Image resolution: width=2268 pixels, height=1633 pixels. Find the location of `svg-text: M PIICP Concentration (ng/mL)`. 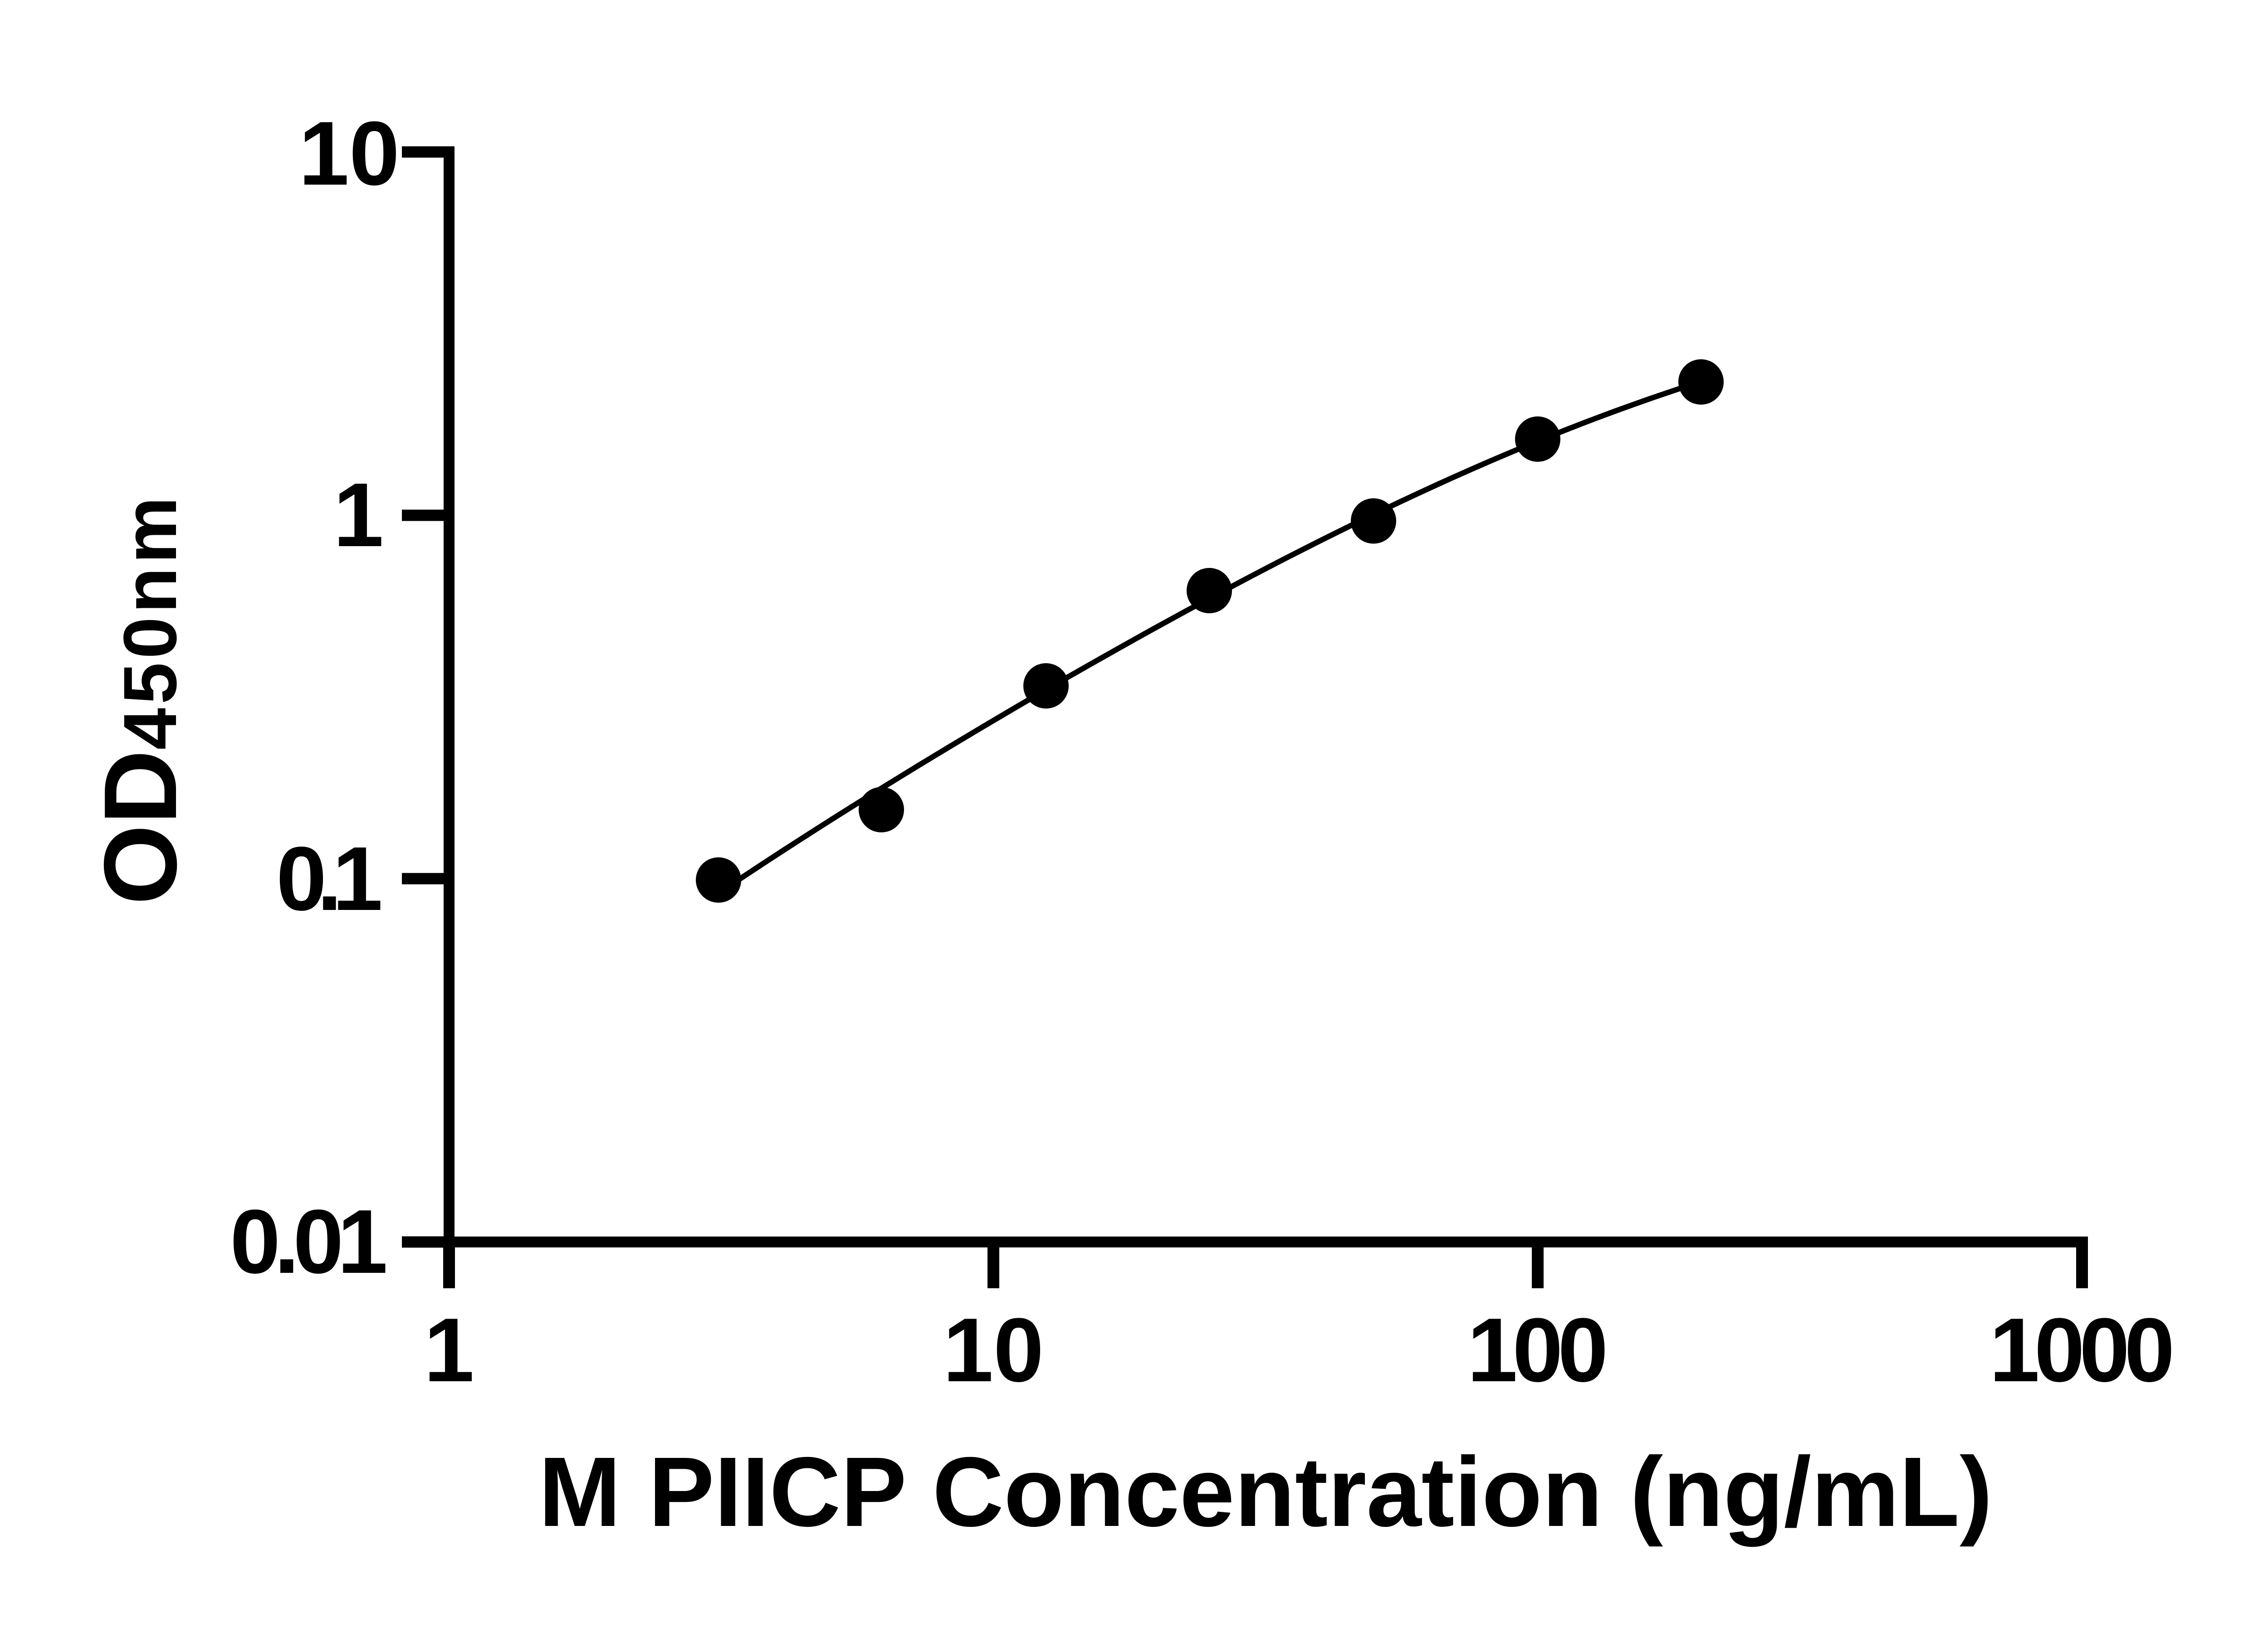

svg-text: M PIICP Concentration (ng/mL) is located at coordinates (1265, 1492).